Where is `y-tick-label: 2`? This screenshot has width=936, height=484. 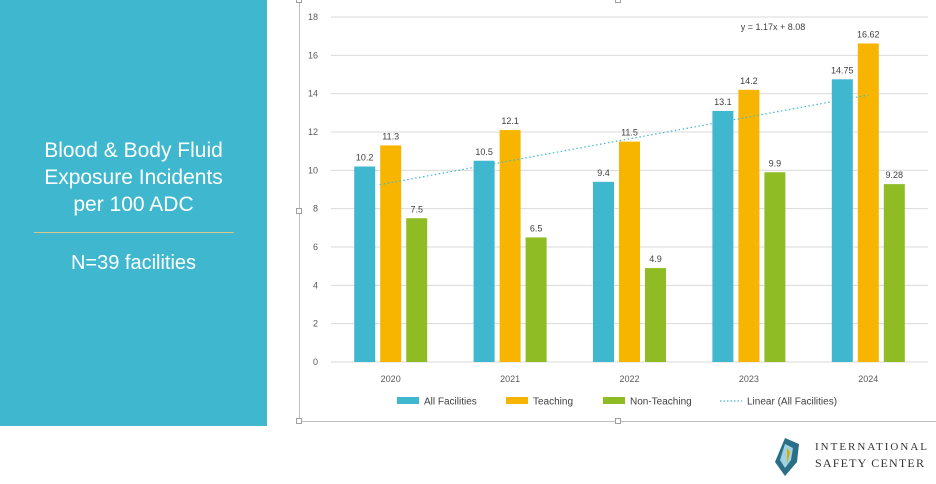 y-tick-label: 2 is located at coordinates (315, 324).